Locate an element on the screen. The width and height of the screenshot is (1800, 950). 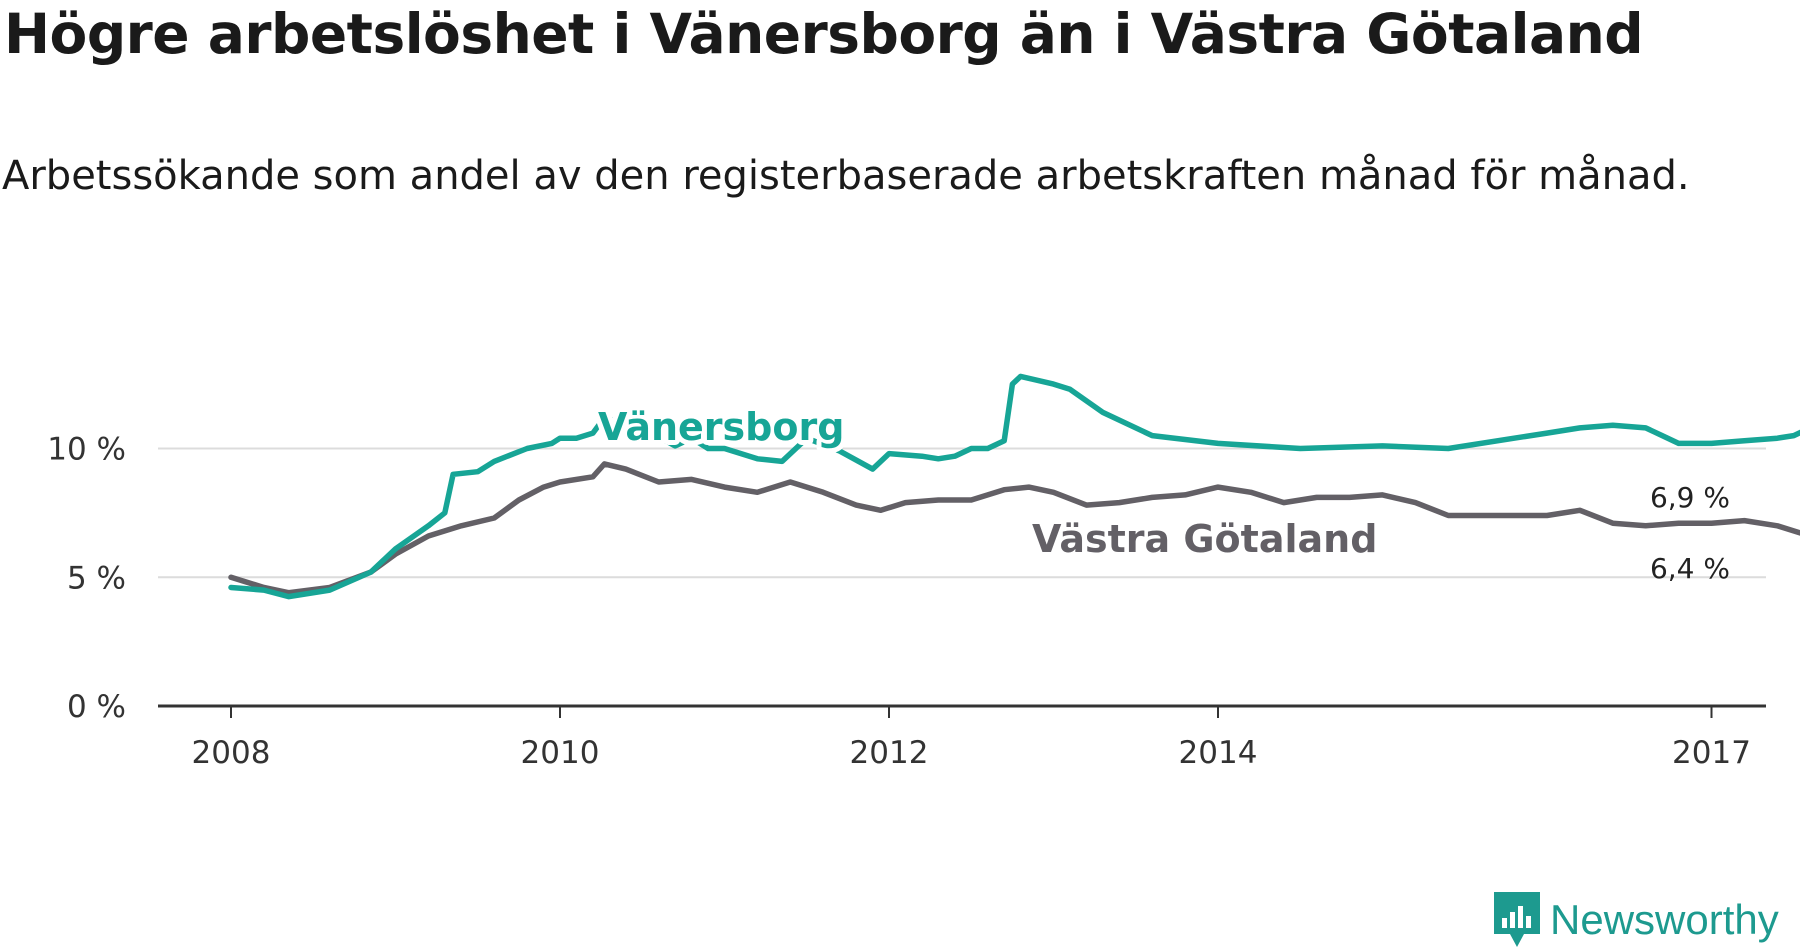
series-label-vastra-gotaland: Västra Götaland is located at coordinates (1204, 539).